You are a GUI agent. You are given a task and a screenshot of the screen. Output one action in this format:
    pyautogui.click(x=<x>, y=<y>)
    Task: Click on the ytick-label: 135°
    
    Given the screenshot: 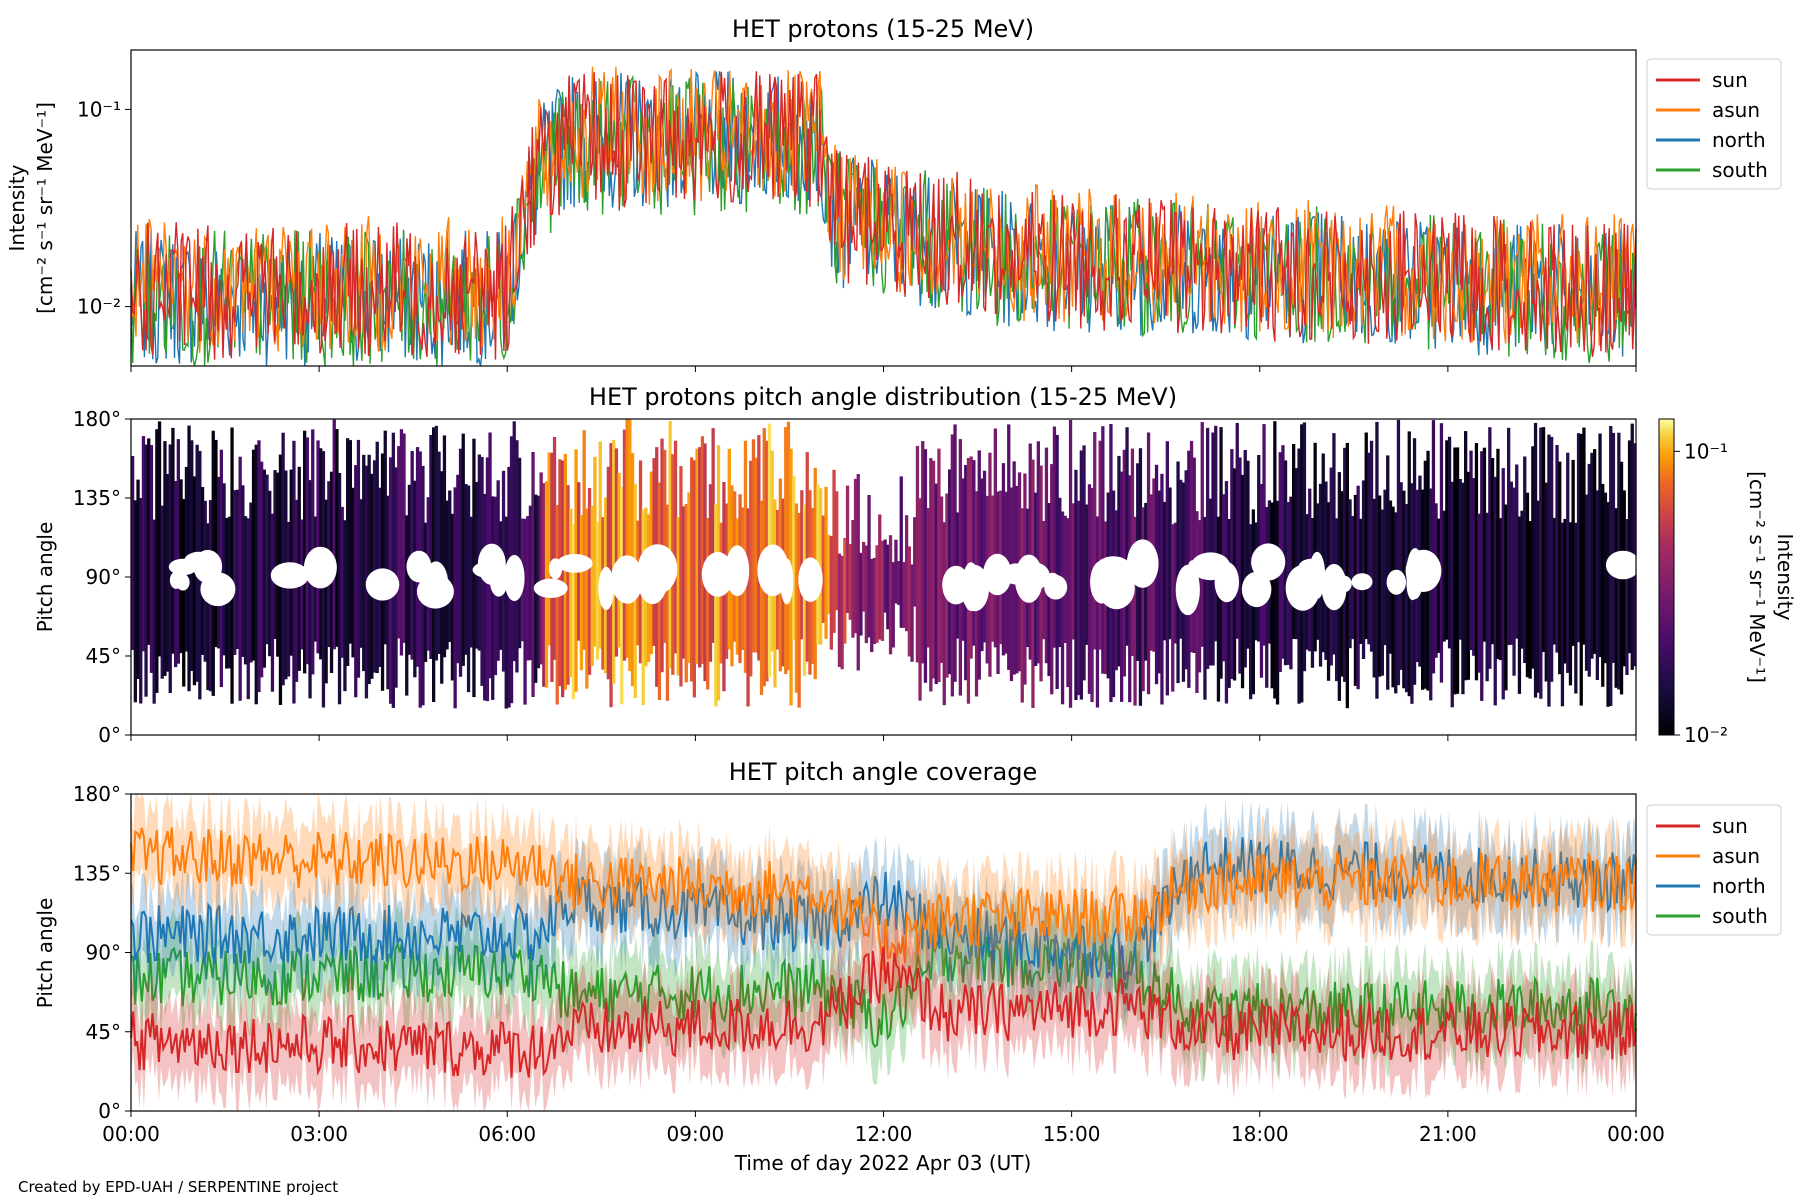 What is the action you would take?
    pyautogui.click(x=97, y=873)
    